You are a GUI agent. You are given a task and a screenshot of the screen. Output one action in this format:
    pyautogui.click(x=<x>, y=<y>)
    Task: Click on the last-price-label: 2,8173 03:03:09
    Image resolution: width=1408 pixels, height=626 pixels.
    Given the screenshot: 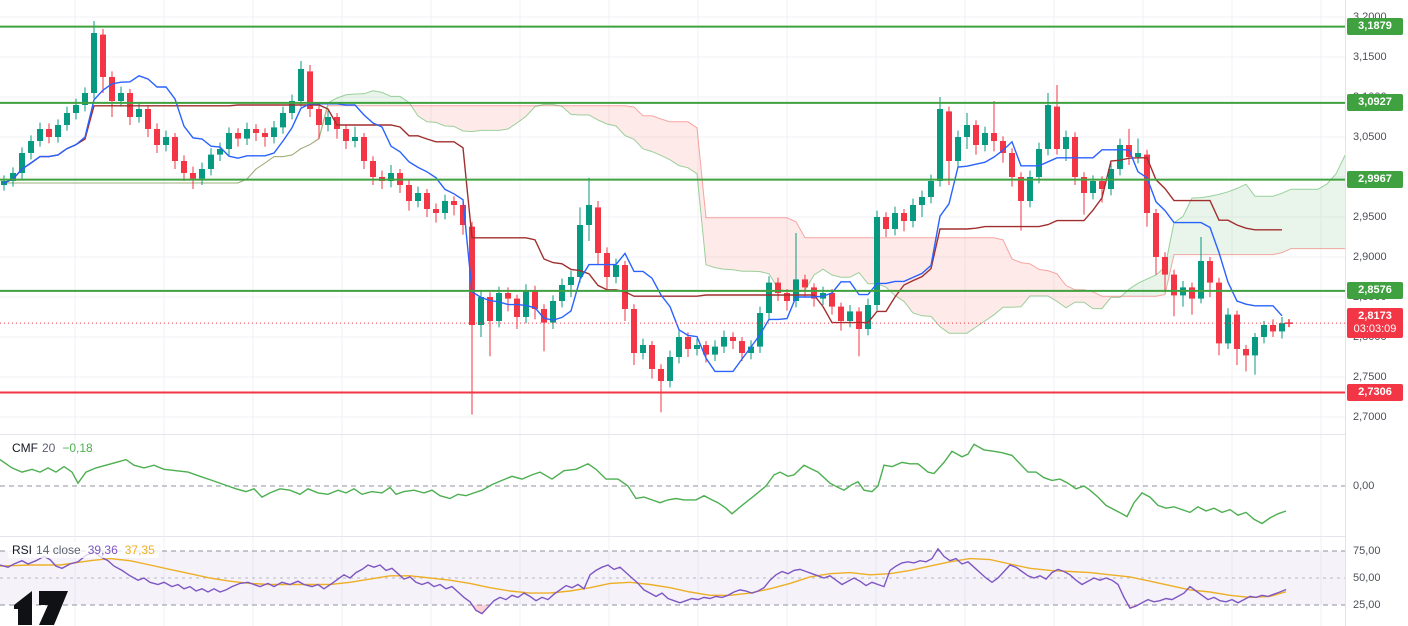 What is the action you would take?
    pyautogui.click(x=1375, y=323)
    